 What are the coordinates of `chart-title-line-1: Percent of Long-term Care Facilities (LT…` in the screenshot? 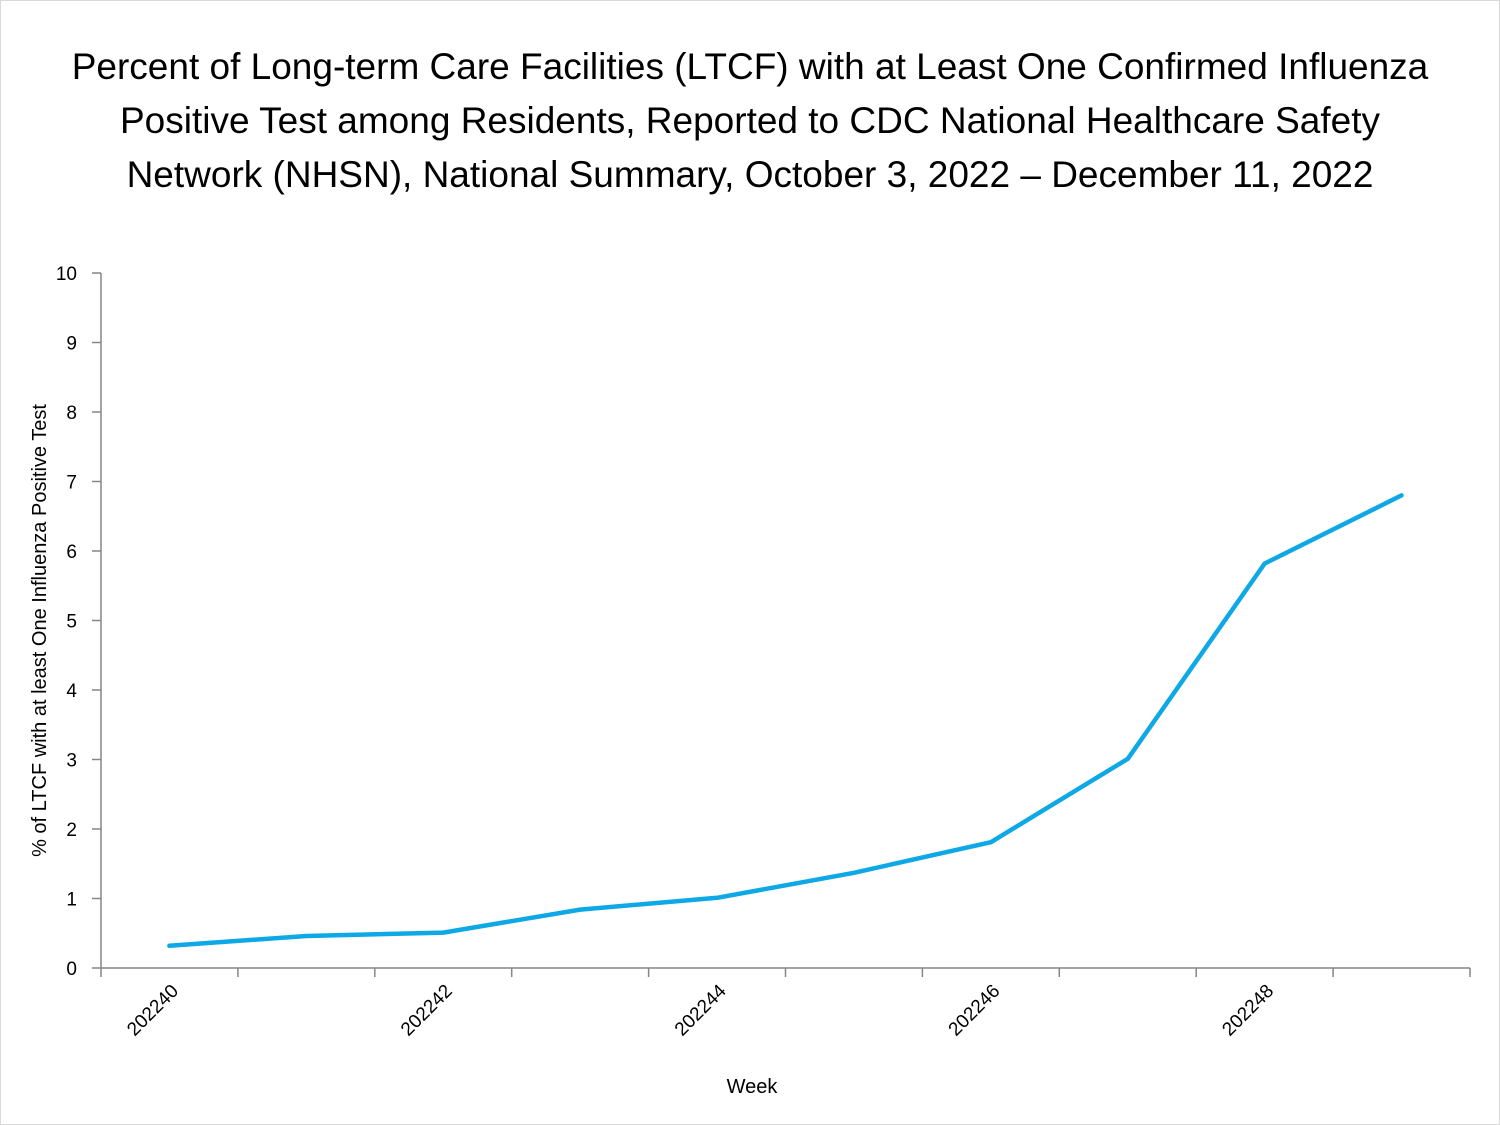 It's located at (750, 66).